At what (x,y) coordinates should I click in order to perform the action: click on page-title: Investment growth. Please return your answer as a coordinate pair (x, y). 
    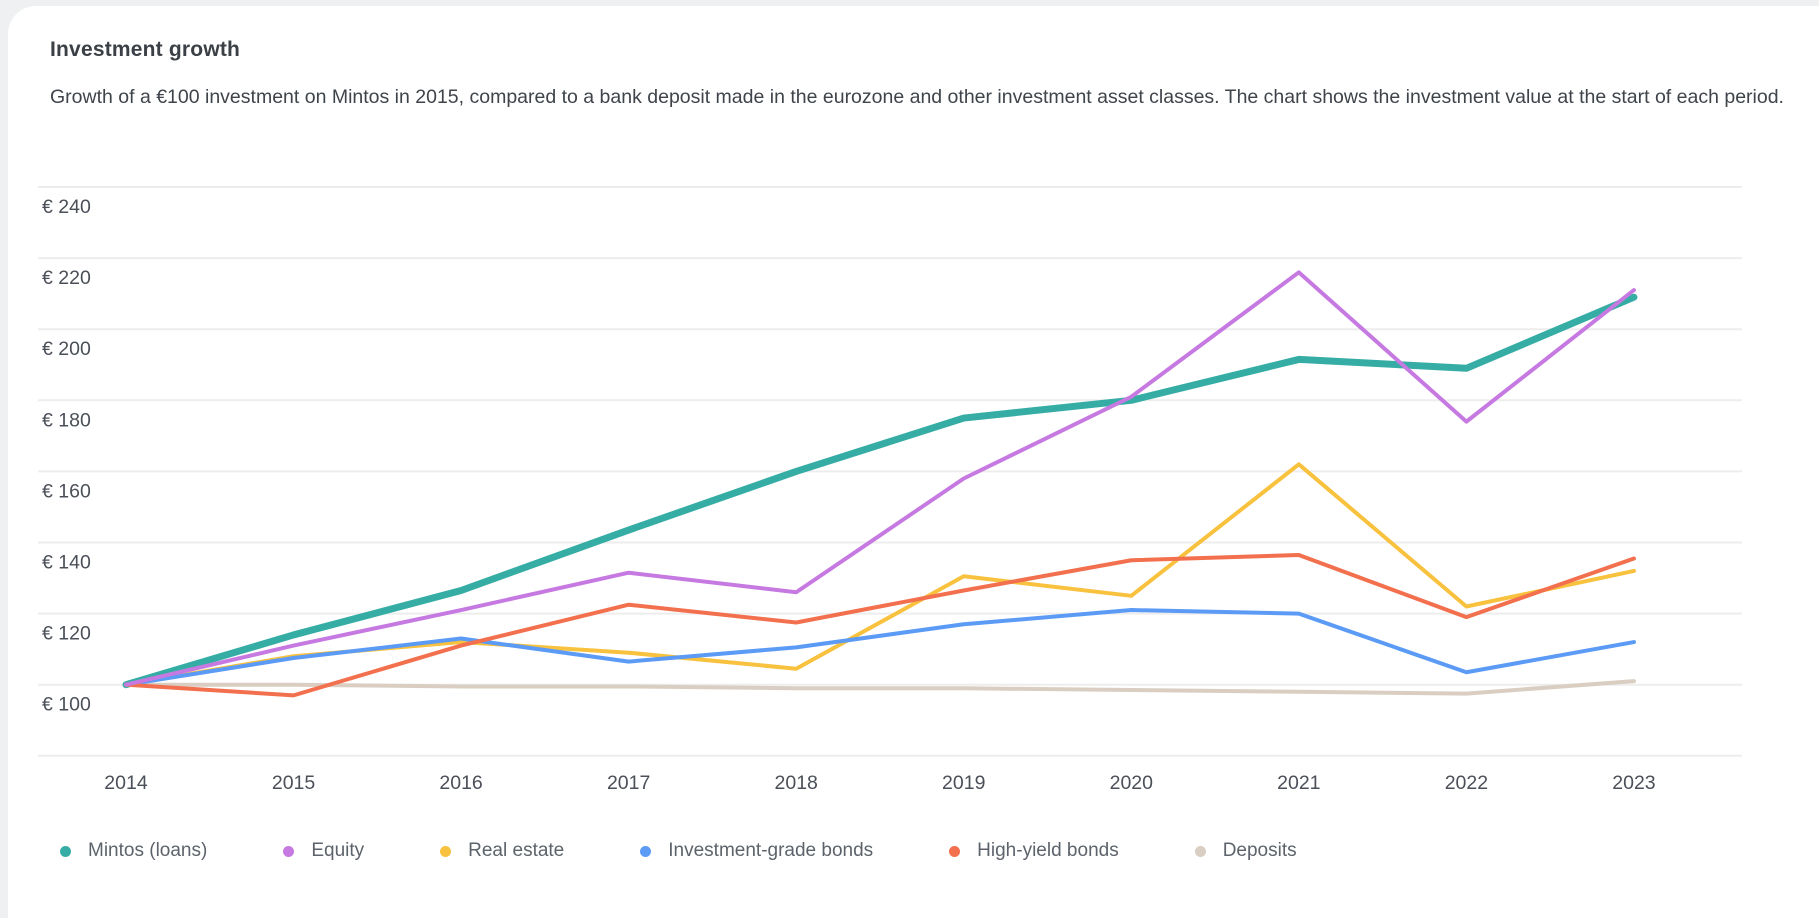
    Looking at the image, I should click on (145, 49).